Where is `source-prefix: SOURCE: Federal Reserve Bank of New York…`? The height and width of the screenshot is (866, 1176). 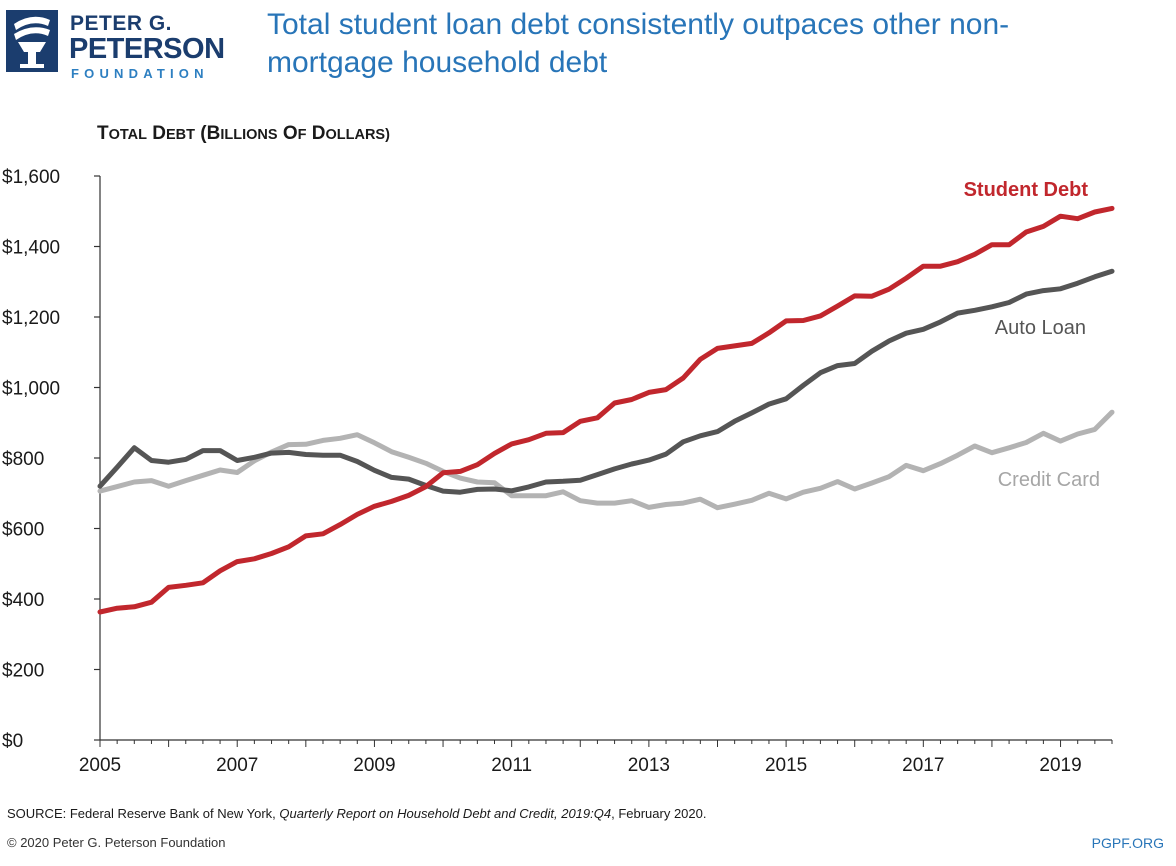
source-prefix: SOURCE: Federal Reserve Bank of New York… is located at coordinates (143, 813).